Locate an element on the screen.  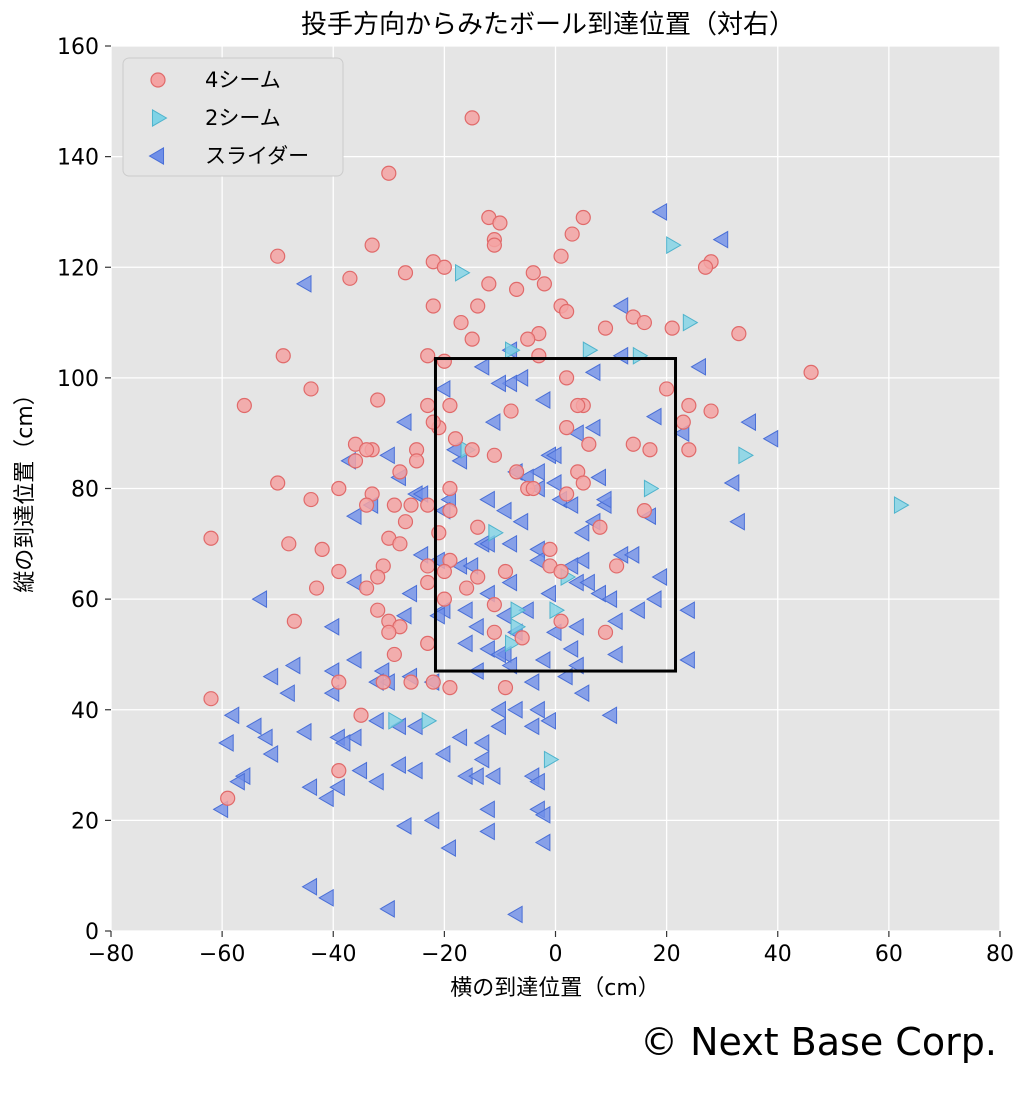
x-tick-label: −40 is located at coordinates (333, 954).